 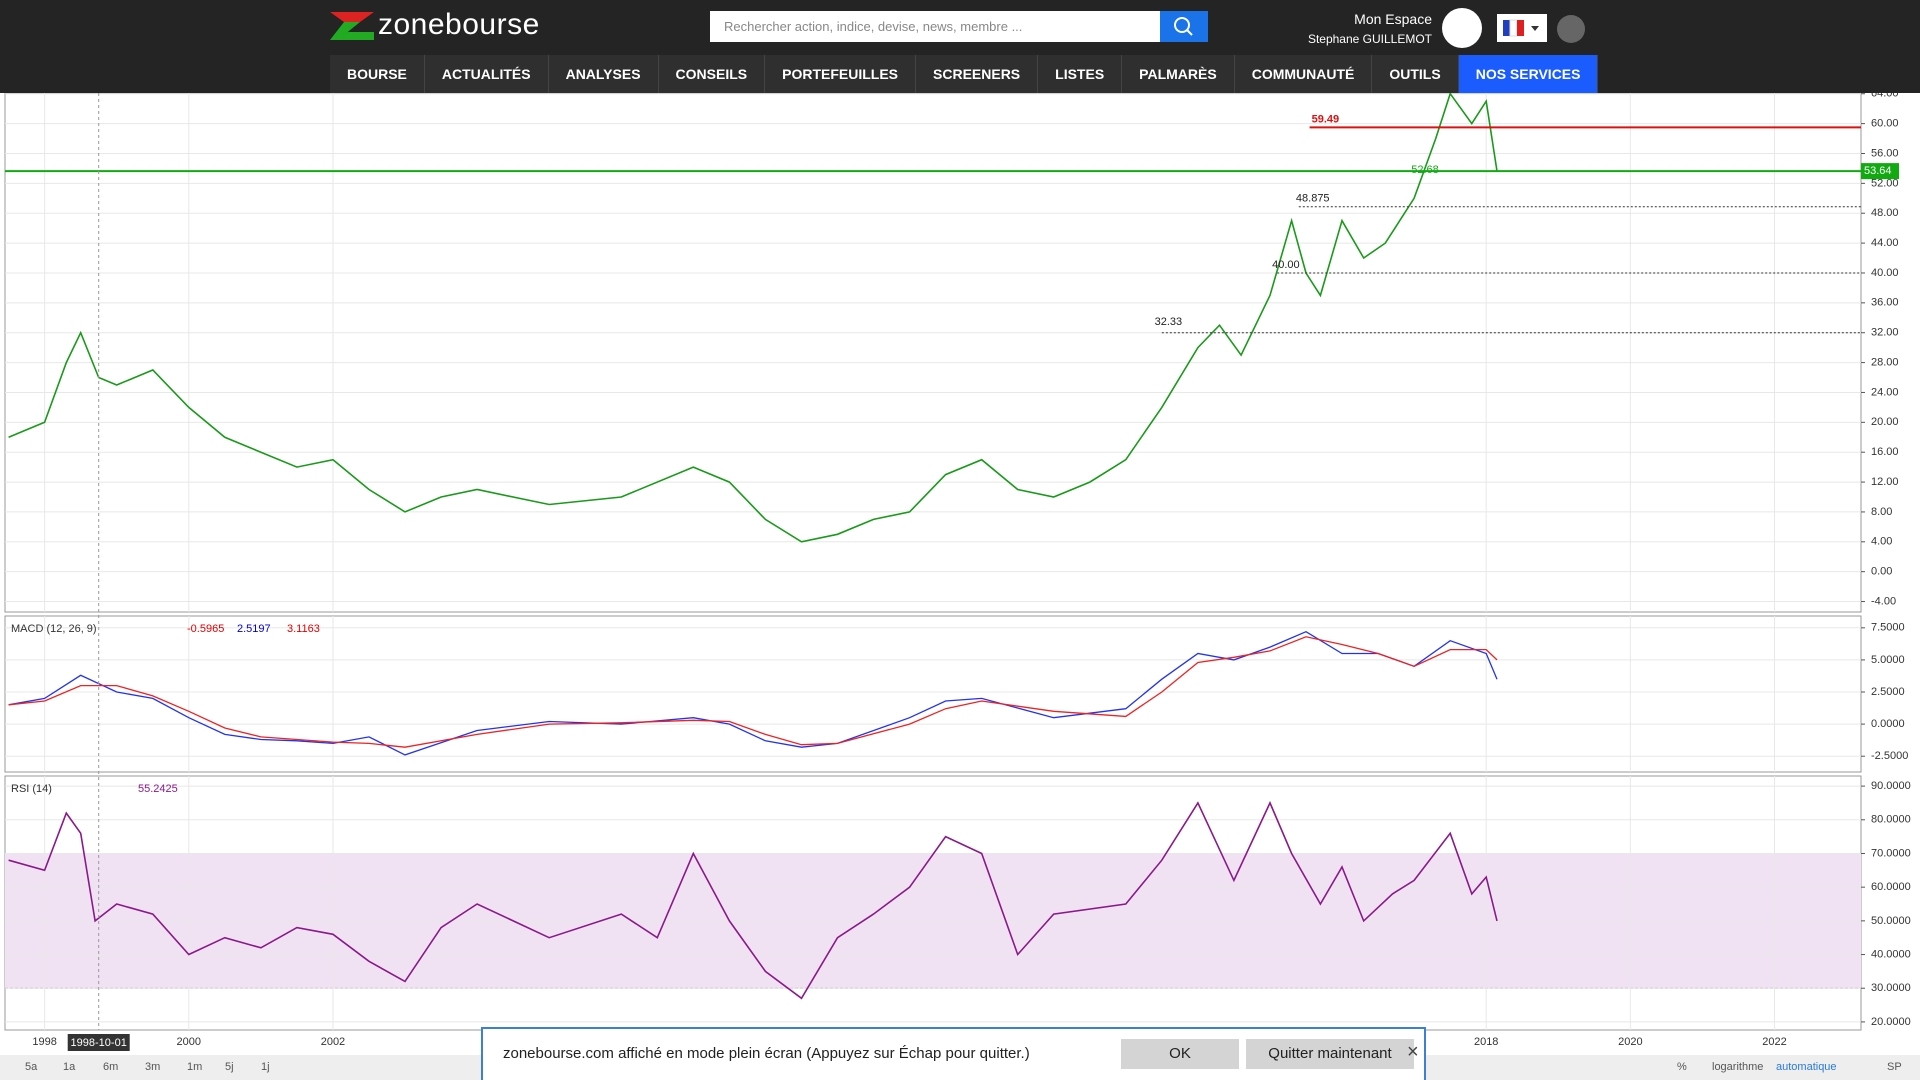 I want to click on logo-icon, so click(x=352, y=26).